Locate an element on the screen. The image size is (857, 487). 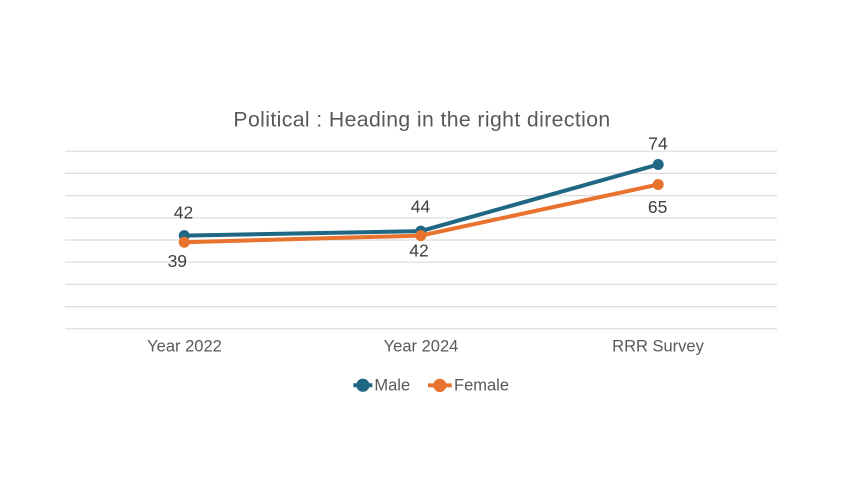
svg-text: RRR Survey is located at coordinates (658, 347).